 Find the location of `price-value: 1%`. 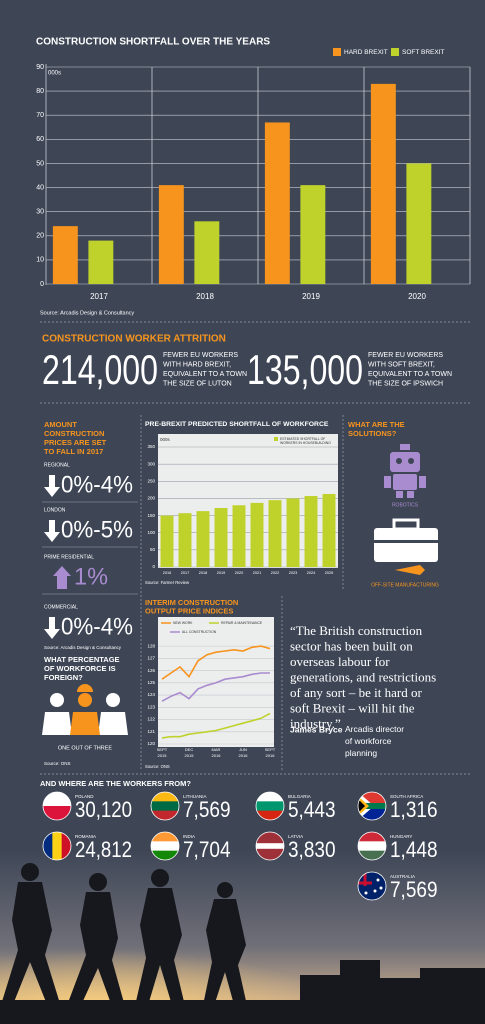

price-value: 1% is located at coordinates (91, 576).